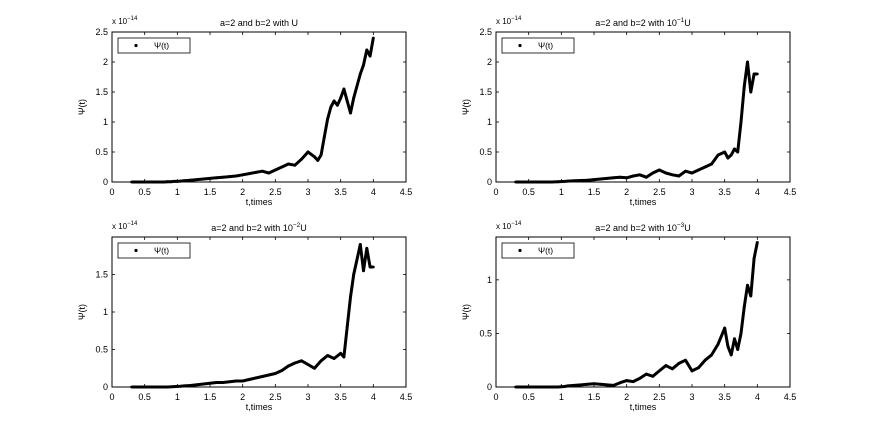 The width and height of the screenshot is (872, 436). I want to click on y-tick-label: 0, so click(105, 182).